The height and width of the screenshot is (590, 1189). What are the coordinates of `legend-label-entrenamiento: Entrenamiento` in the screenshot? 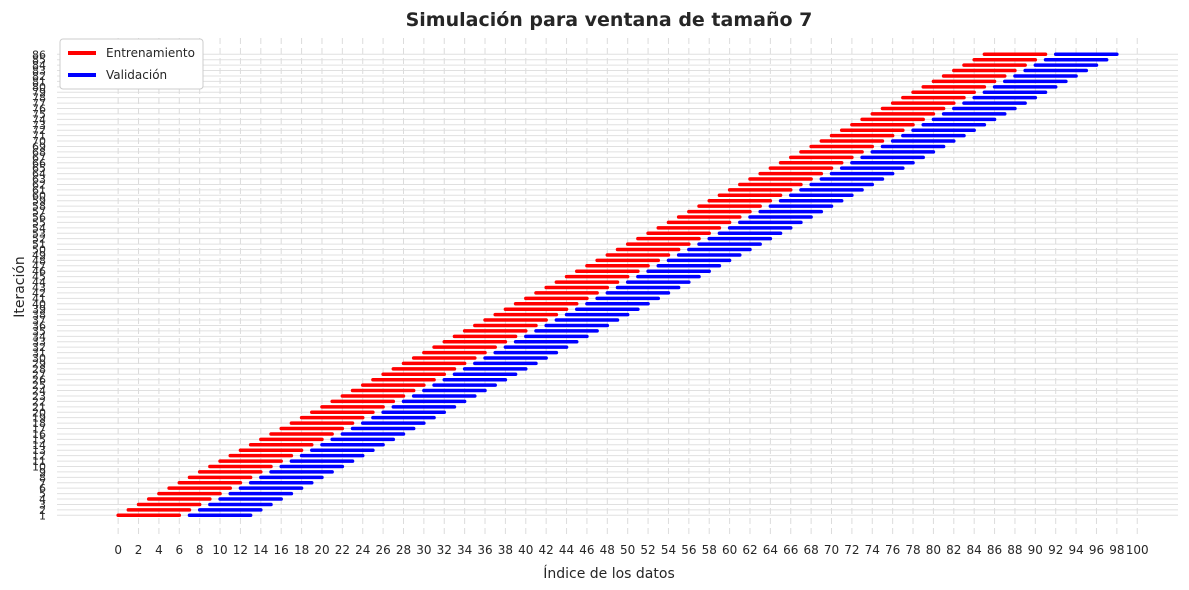 It's located at (150, 53).